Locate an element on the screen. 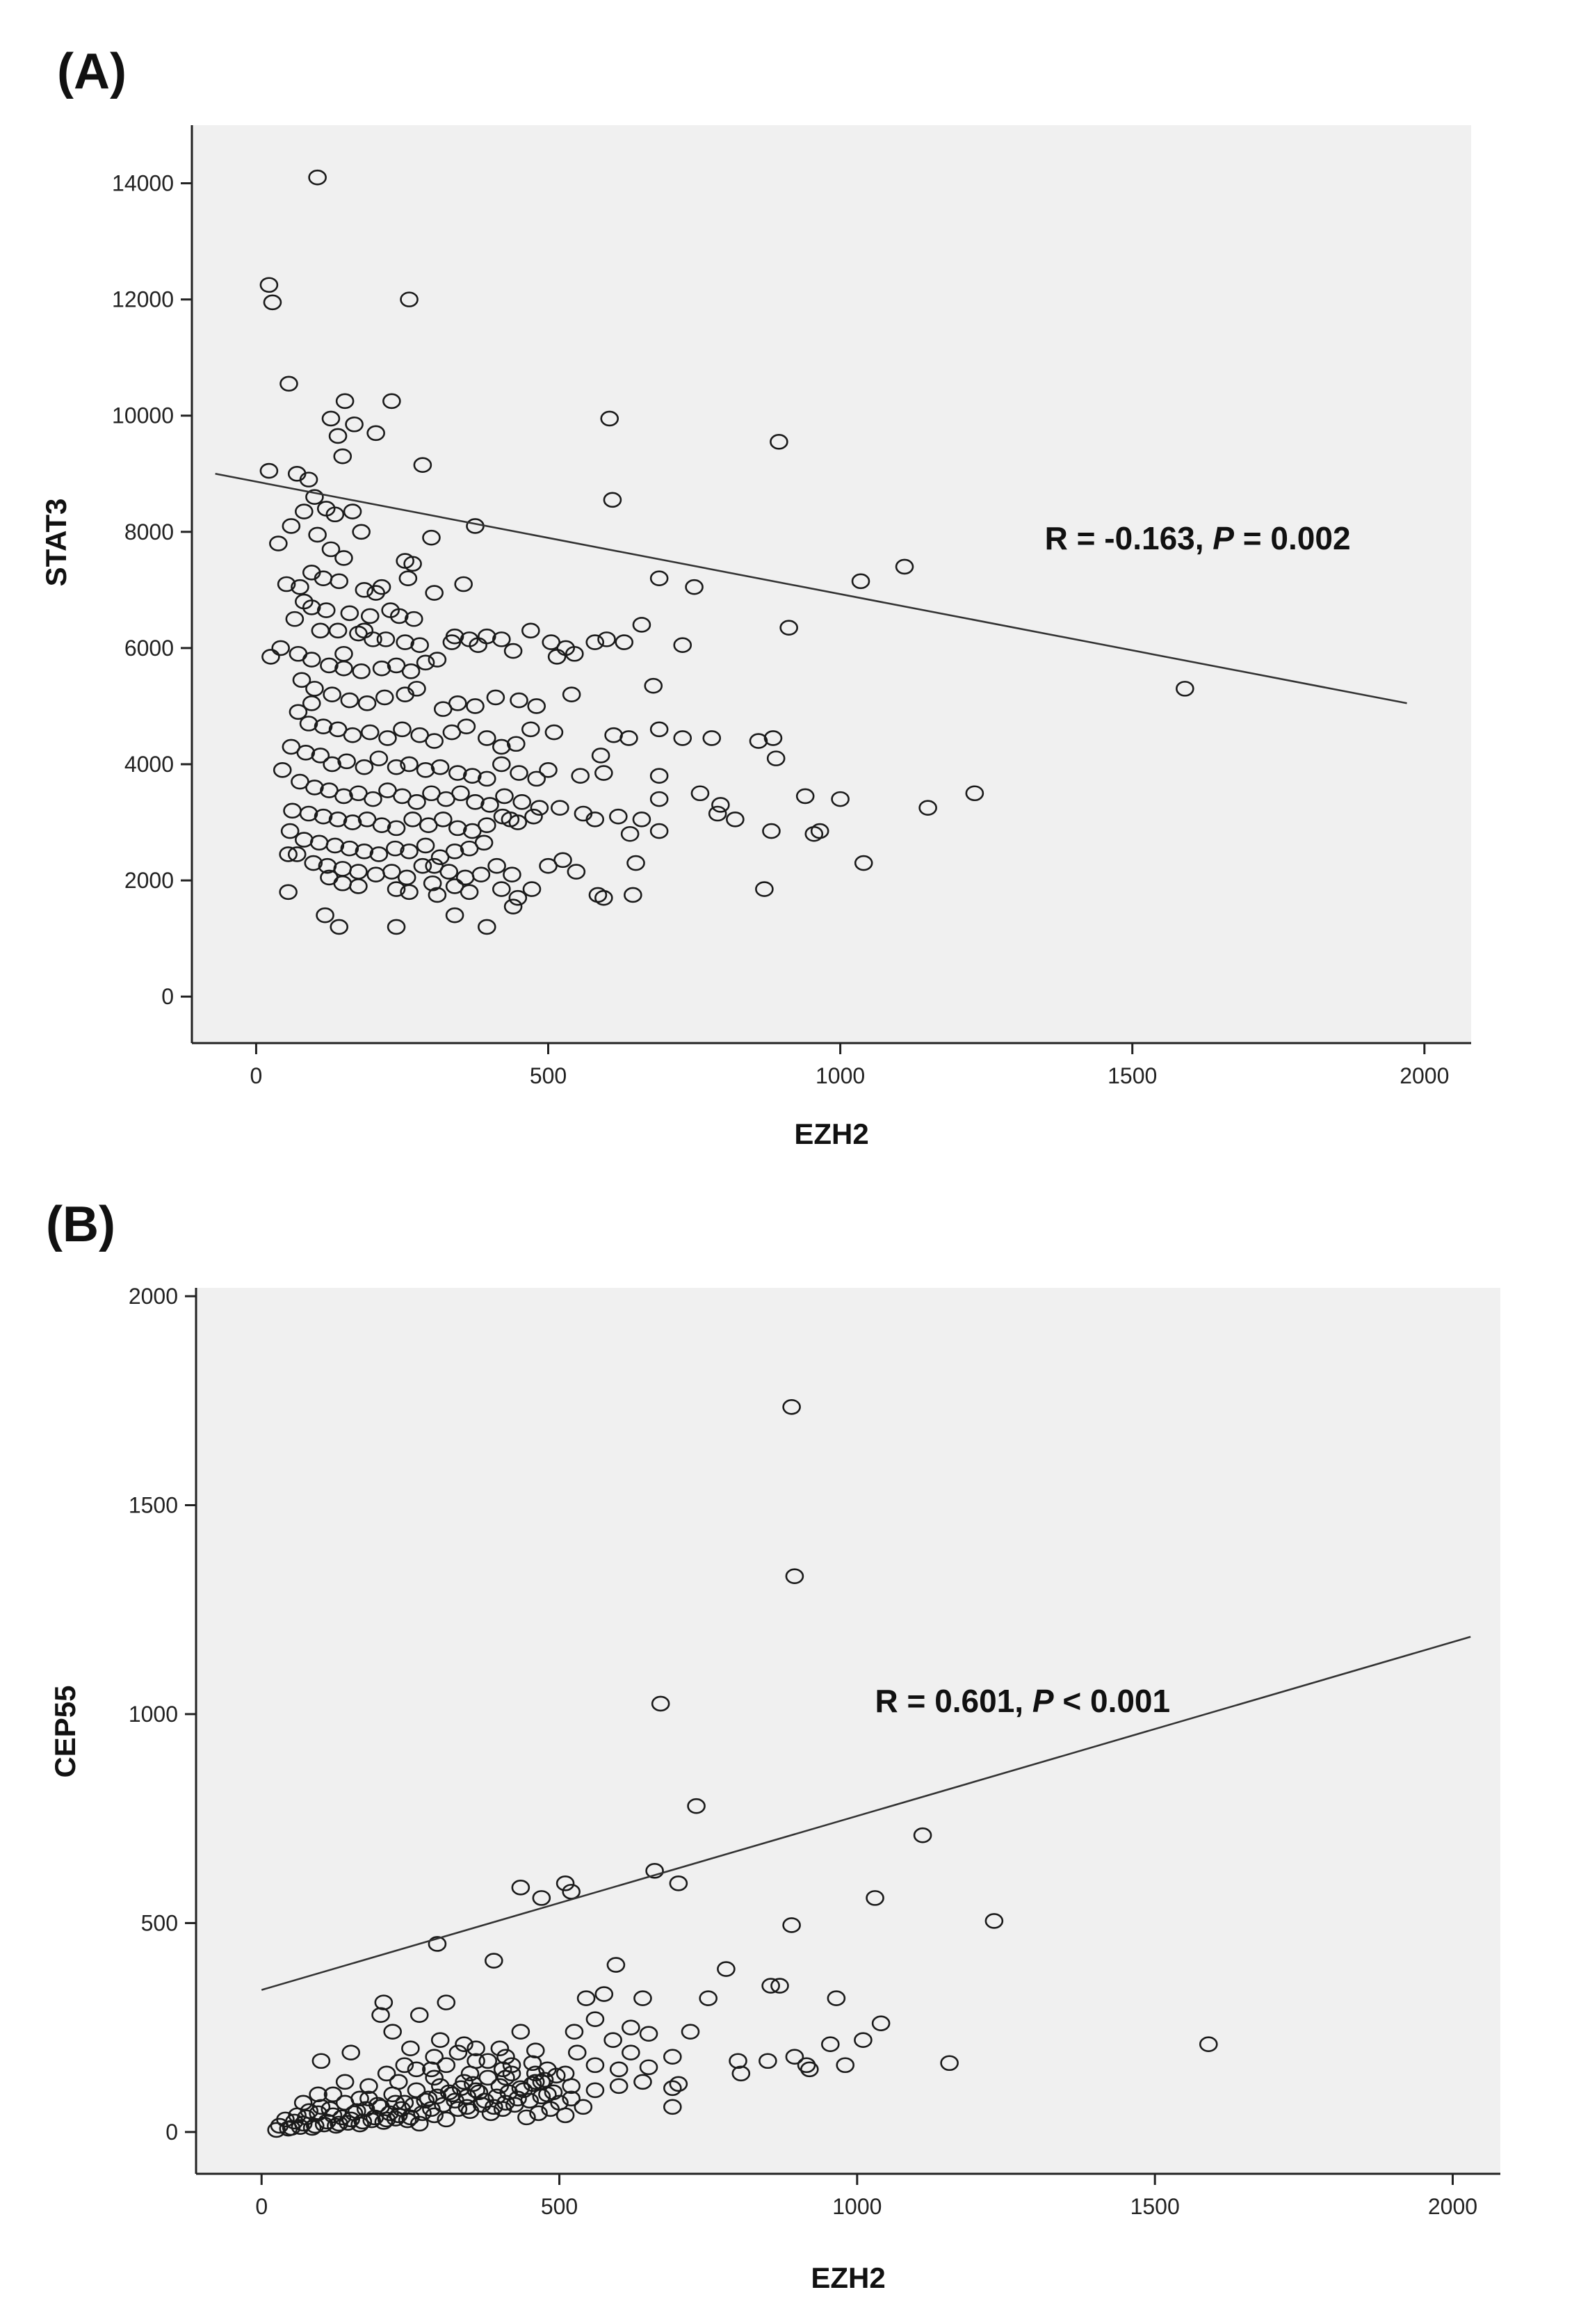  y-tick-label-b: 500 is located at coordinates (159, 1923).